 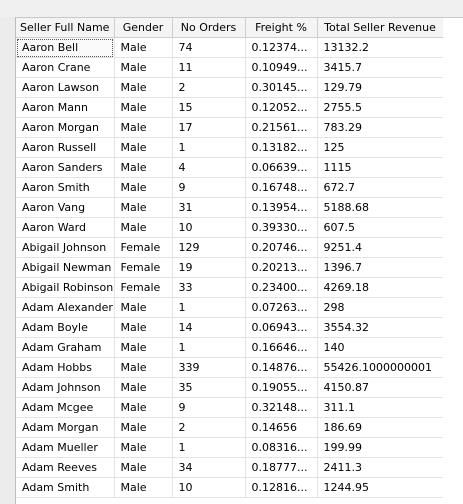 I want to click on seller-name-cell: Abigail Johnson, so click(x=65, y=247).